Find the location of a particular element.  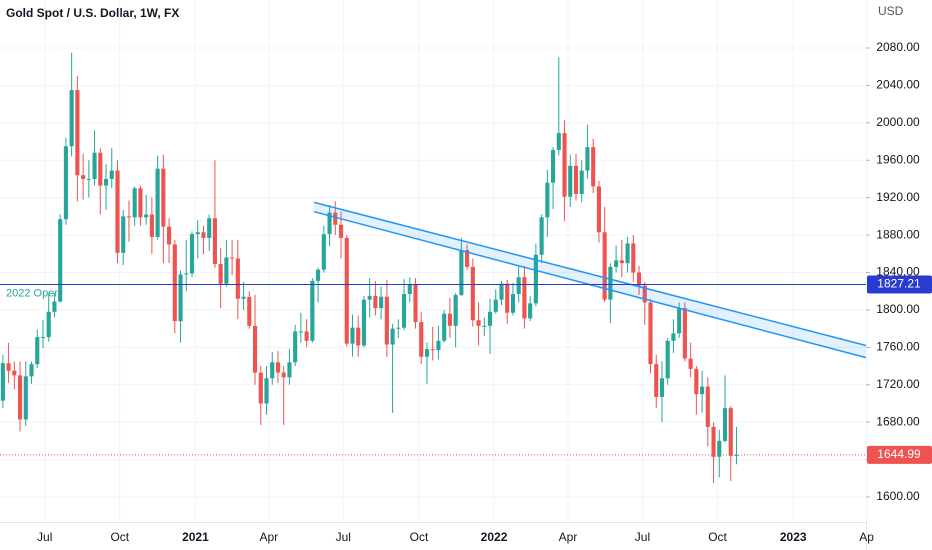

x-tick-label: Jul is located at coordinates (343, 537).